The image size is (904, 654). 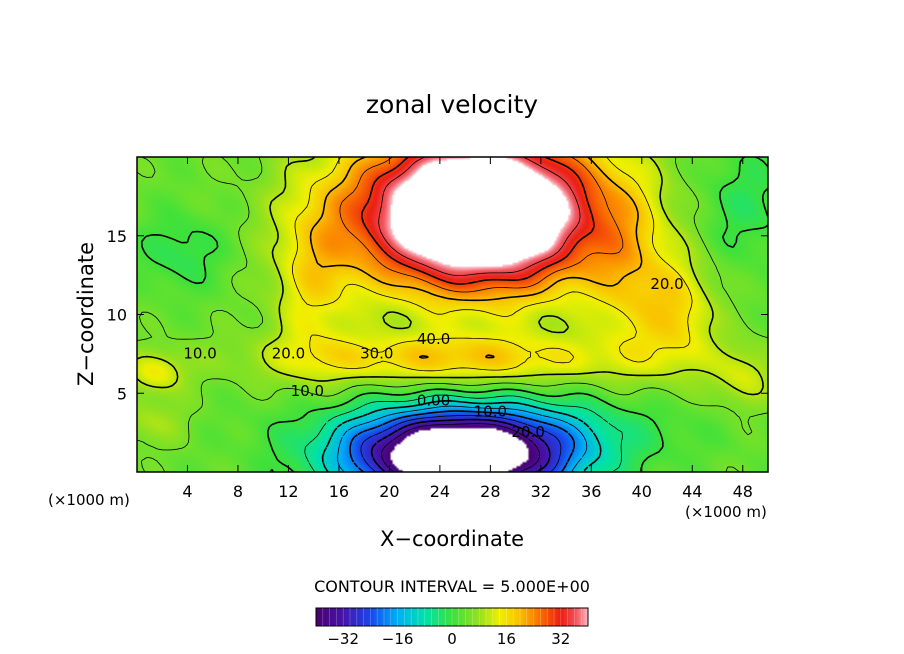 What do you see at coordinates (86, 314) in the screenshot?
I see `y-axis-label: Z−coordinate` at bounding box center [86, 314].